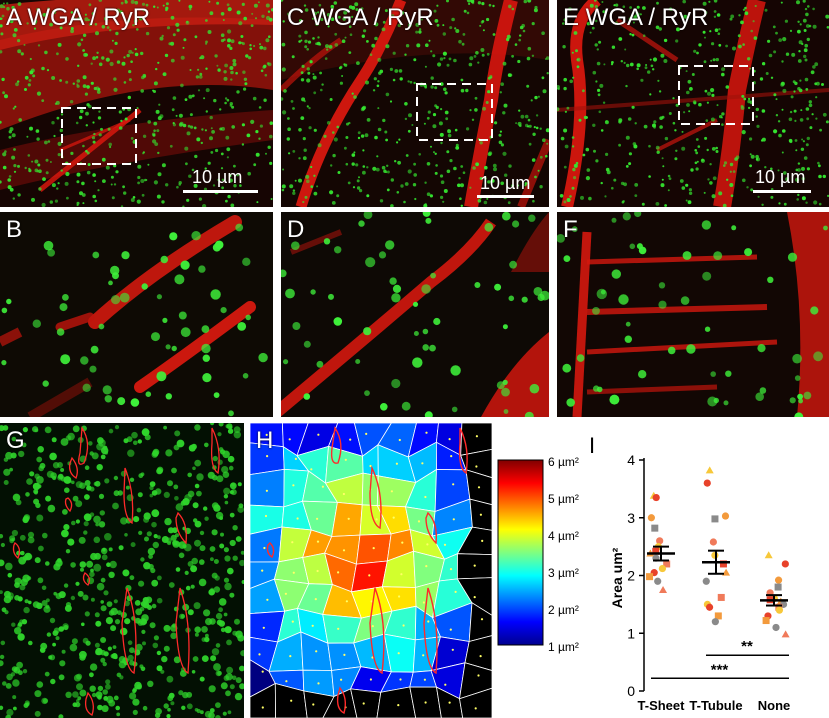 The height and width of the screenshot is (718, 829). Describe the element at coordinates (265, 440) in the screenshot. I see `panel-h-label: H` at that location.